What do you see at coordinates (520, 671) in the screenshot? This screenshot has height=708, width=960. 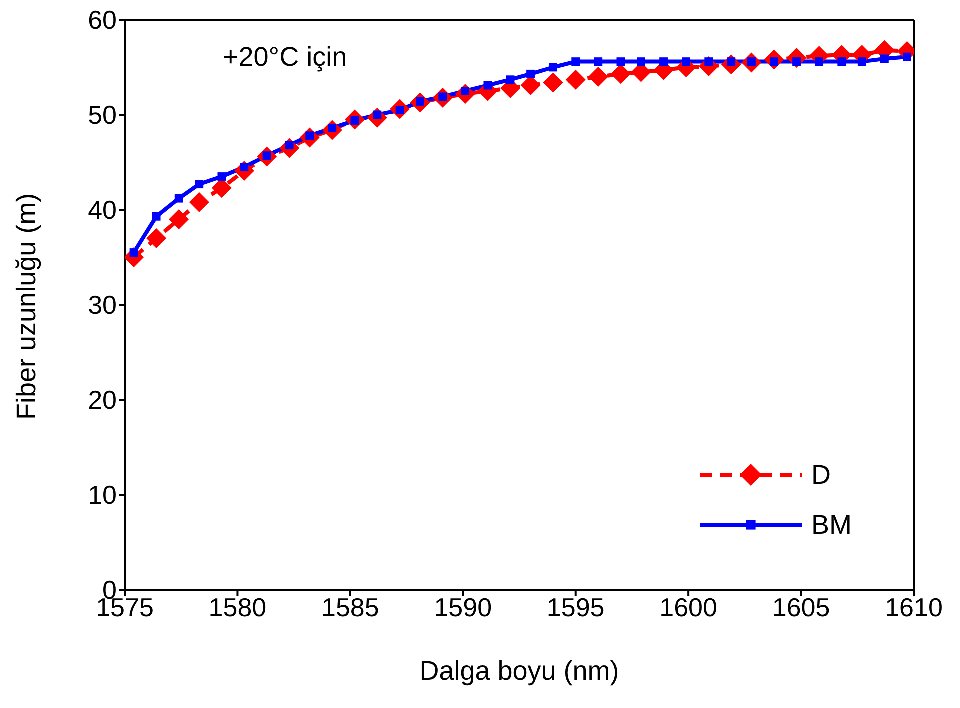 I see `x-axis-title: Dalga boyu (nm)` at bounding box center [520, 671].